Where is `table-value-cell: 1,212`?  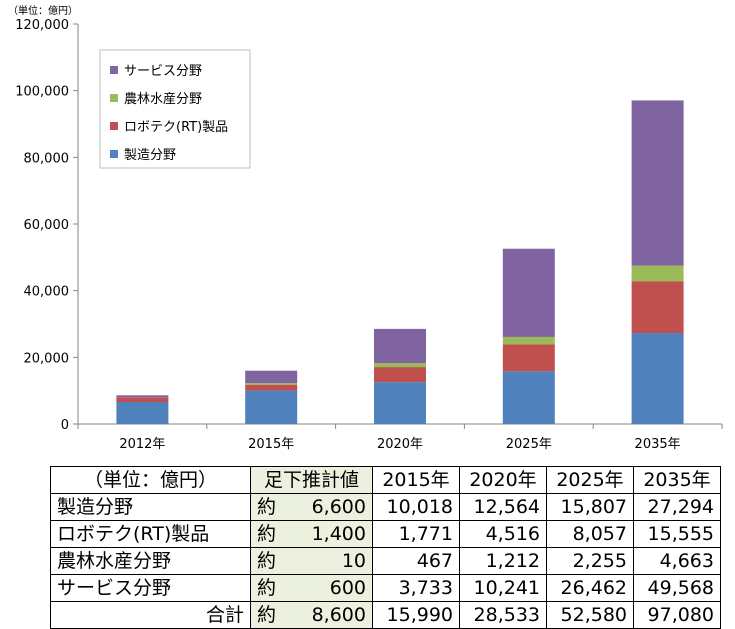 table-value-cell: 1,212 is located at coordinates (503, 561).